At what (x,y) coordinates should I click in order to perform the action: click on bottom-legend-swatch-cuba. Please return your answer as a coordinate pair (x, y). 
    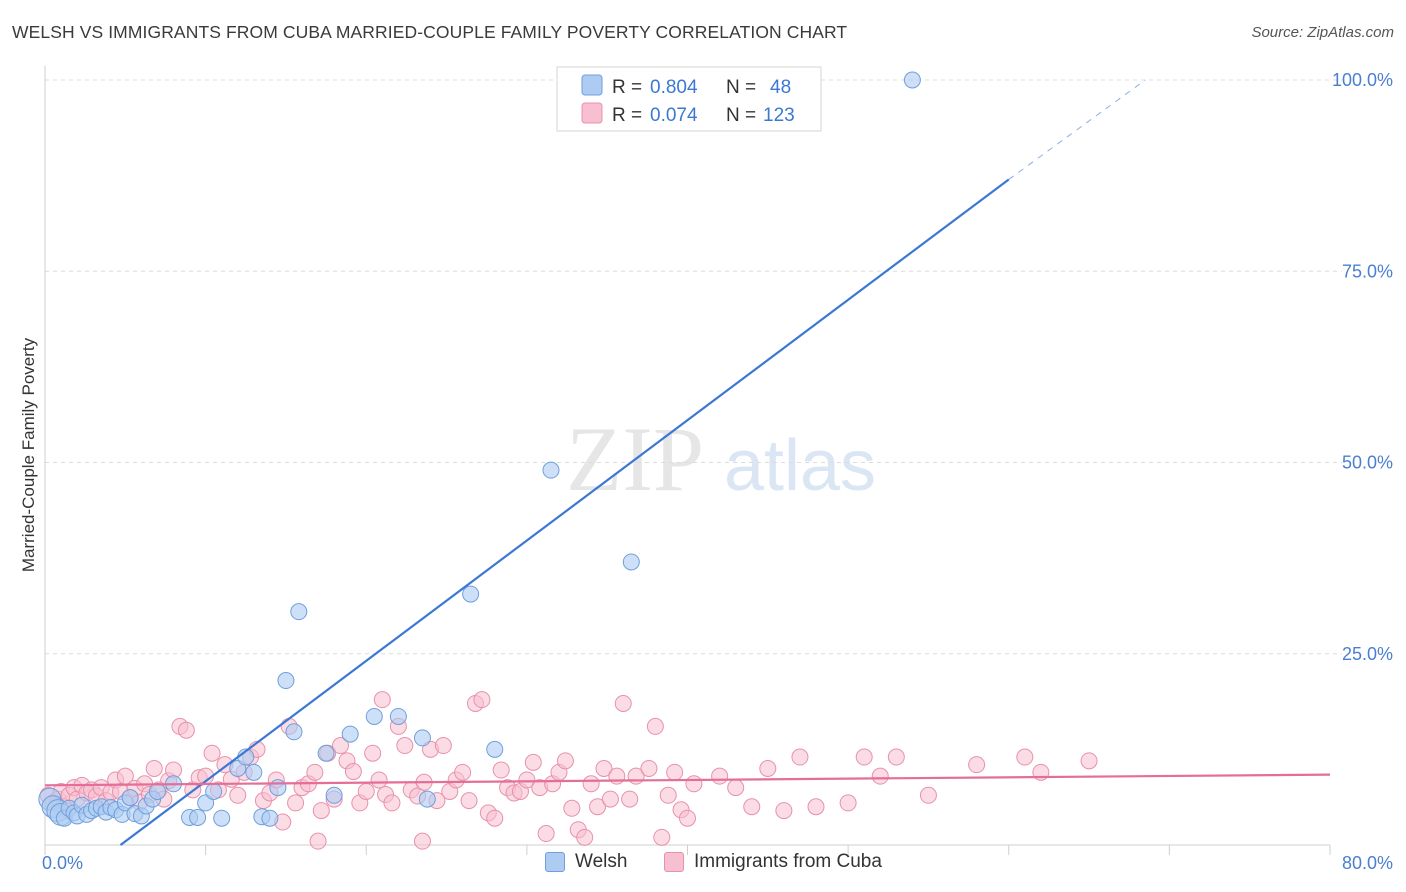
    Looking at the image, I should click on (674, 862).